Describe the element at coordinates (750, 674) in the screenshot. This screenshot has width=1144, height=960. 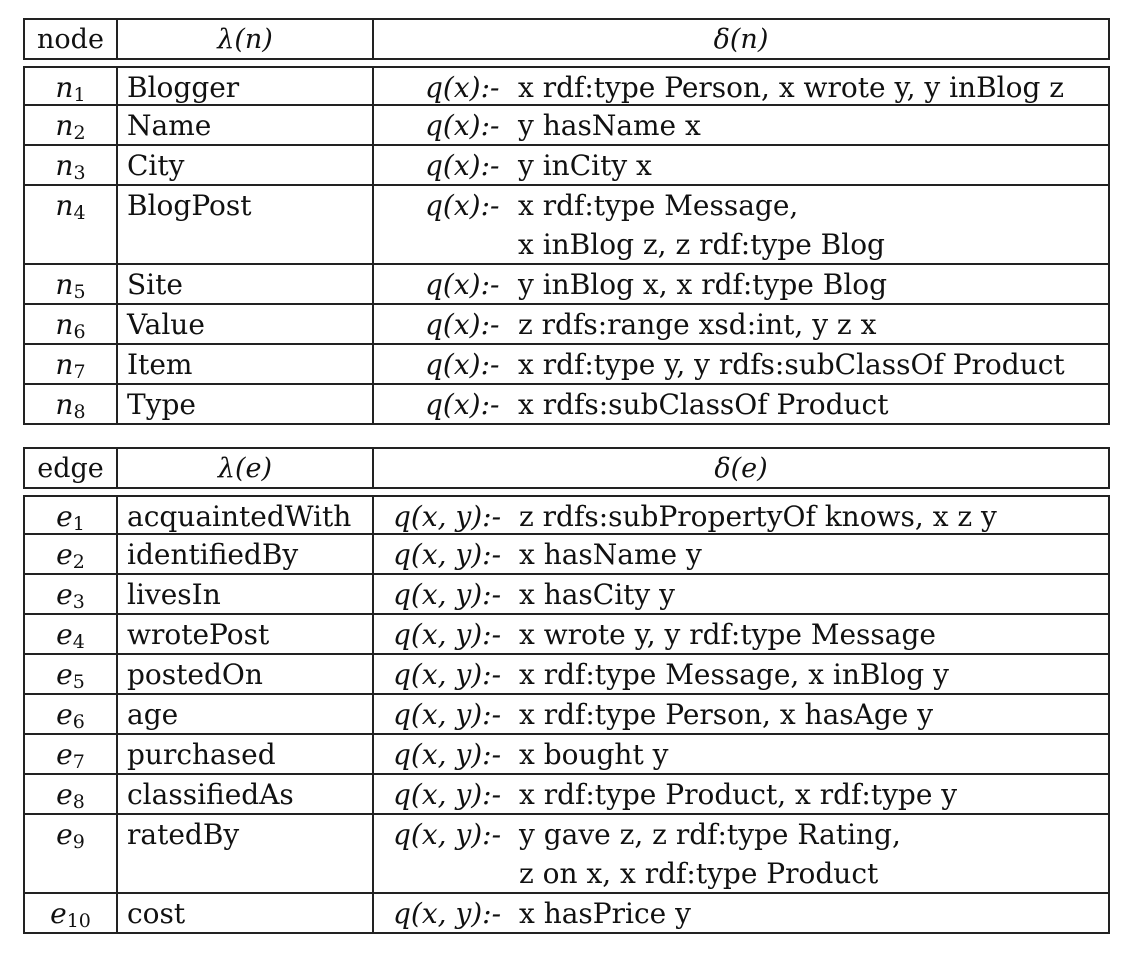
I see `edge-definition-line: q(x, y):- x rdf:type Message, x inBlog y` at that location.